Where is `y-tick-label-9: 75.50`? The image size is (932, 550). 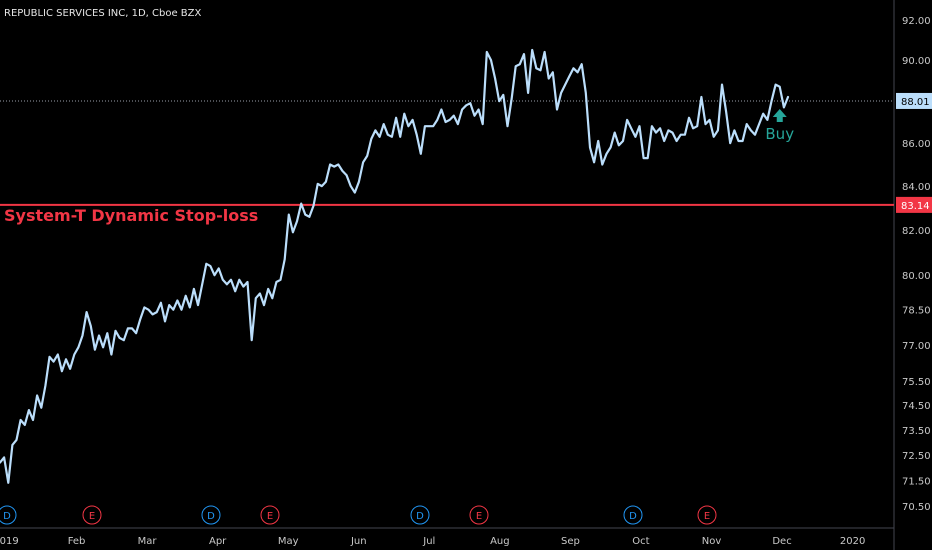
y-tick-label-9: 75.50 is located at coordinates (916, 382).